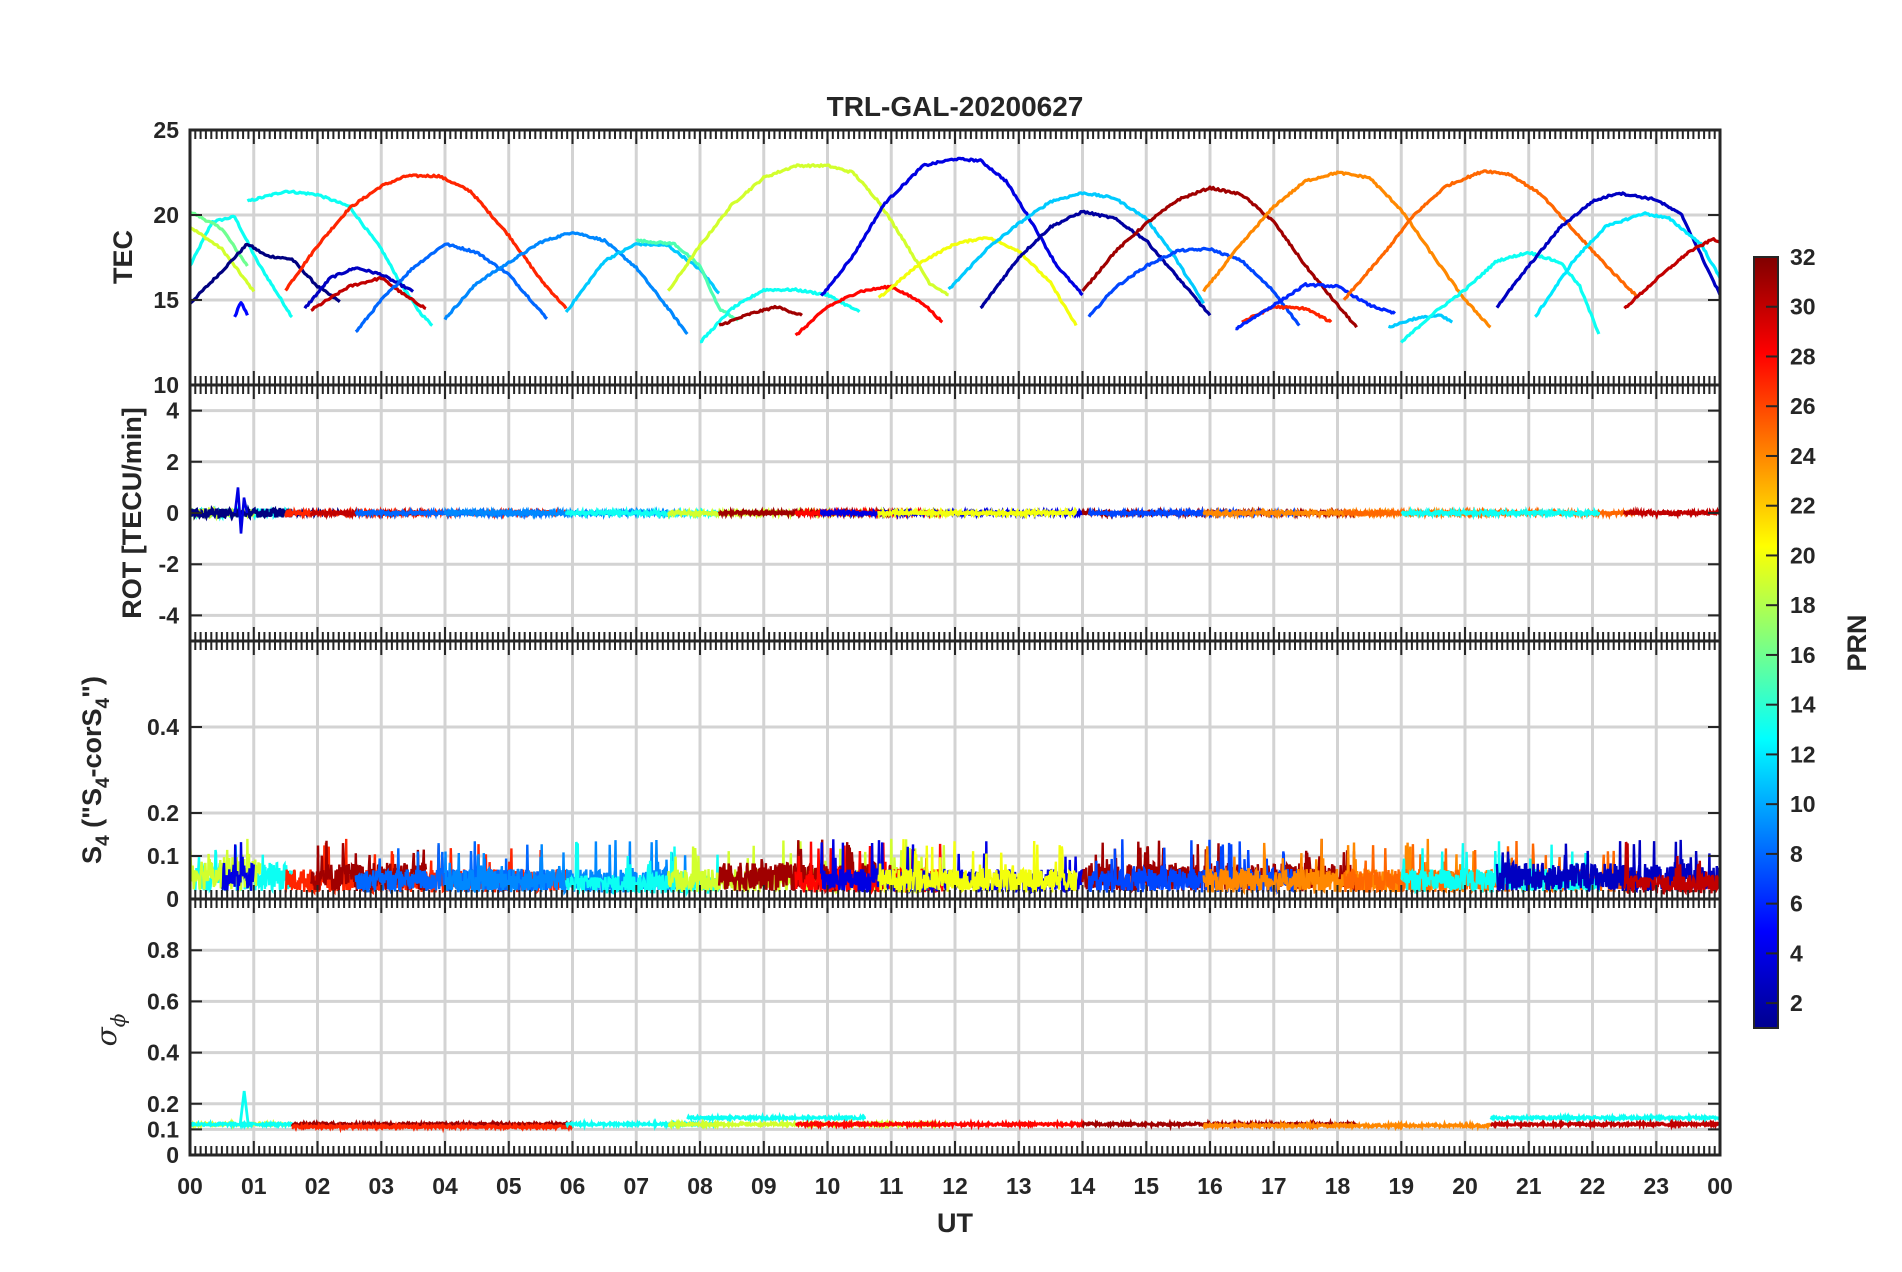 The height and width of the screenshot is (1272, 1902). I want to click on x-tick-label: 21, so click(1529, 1186).